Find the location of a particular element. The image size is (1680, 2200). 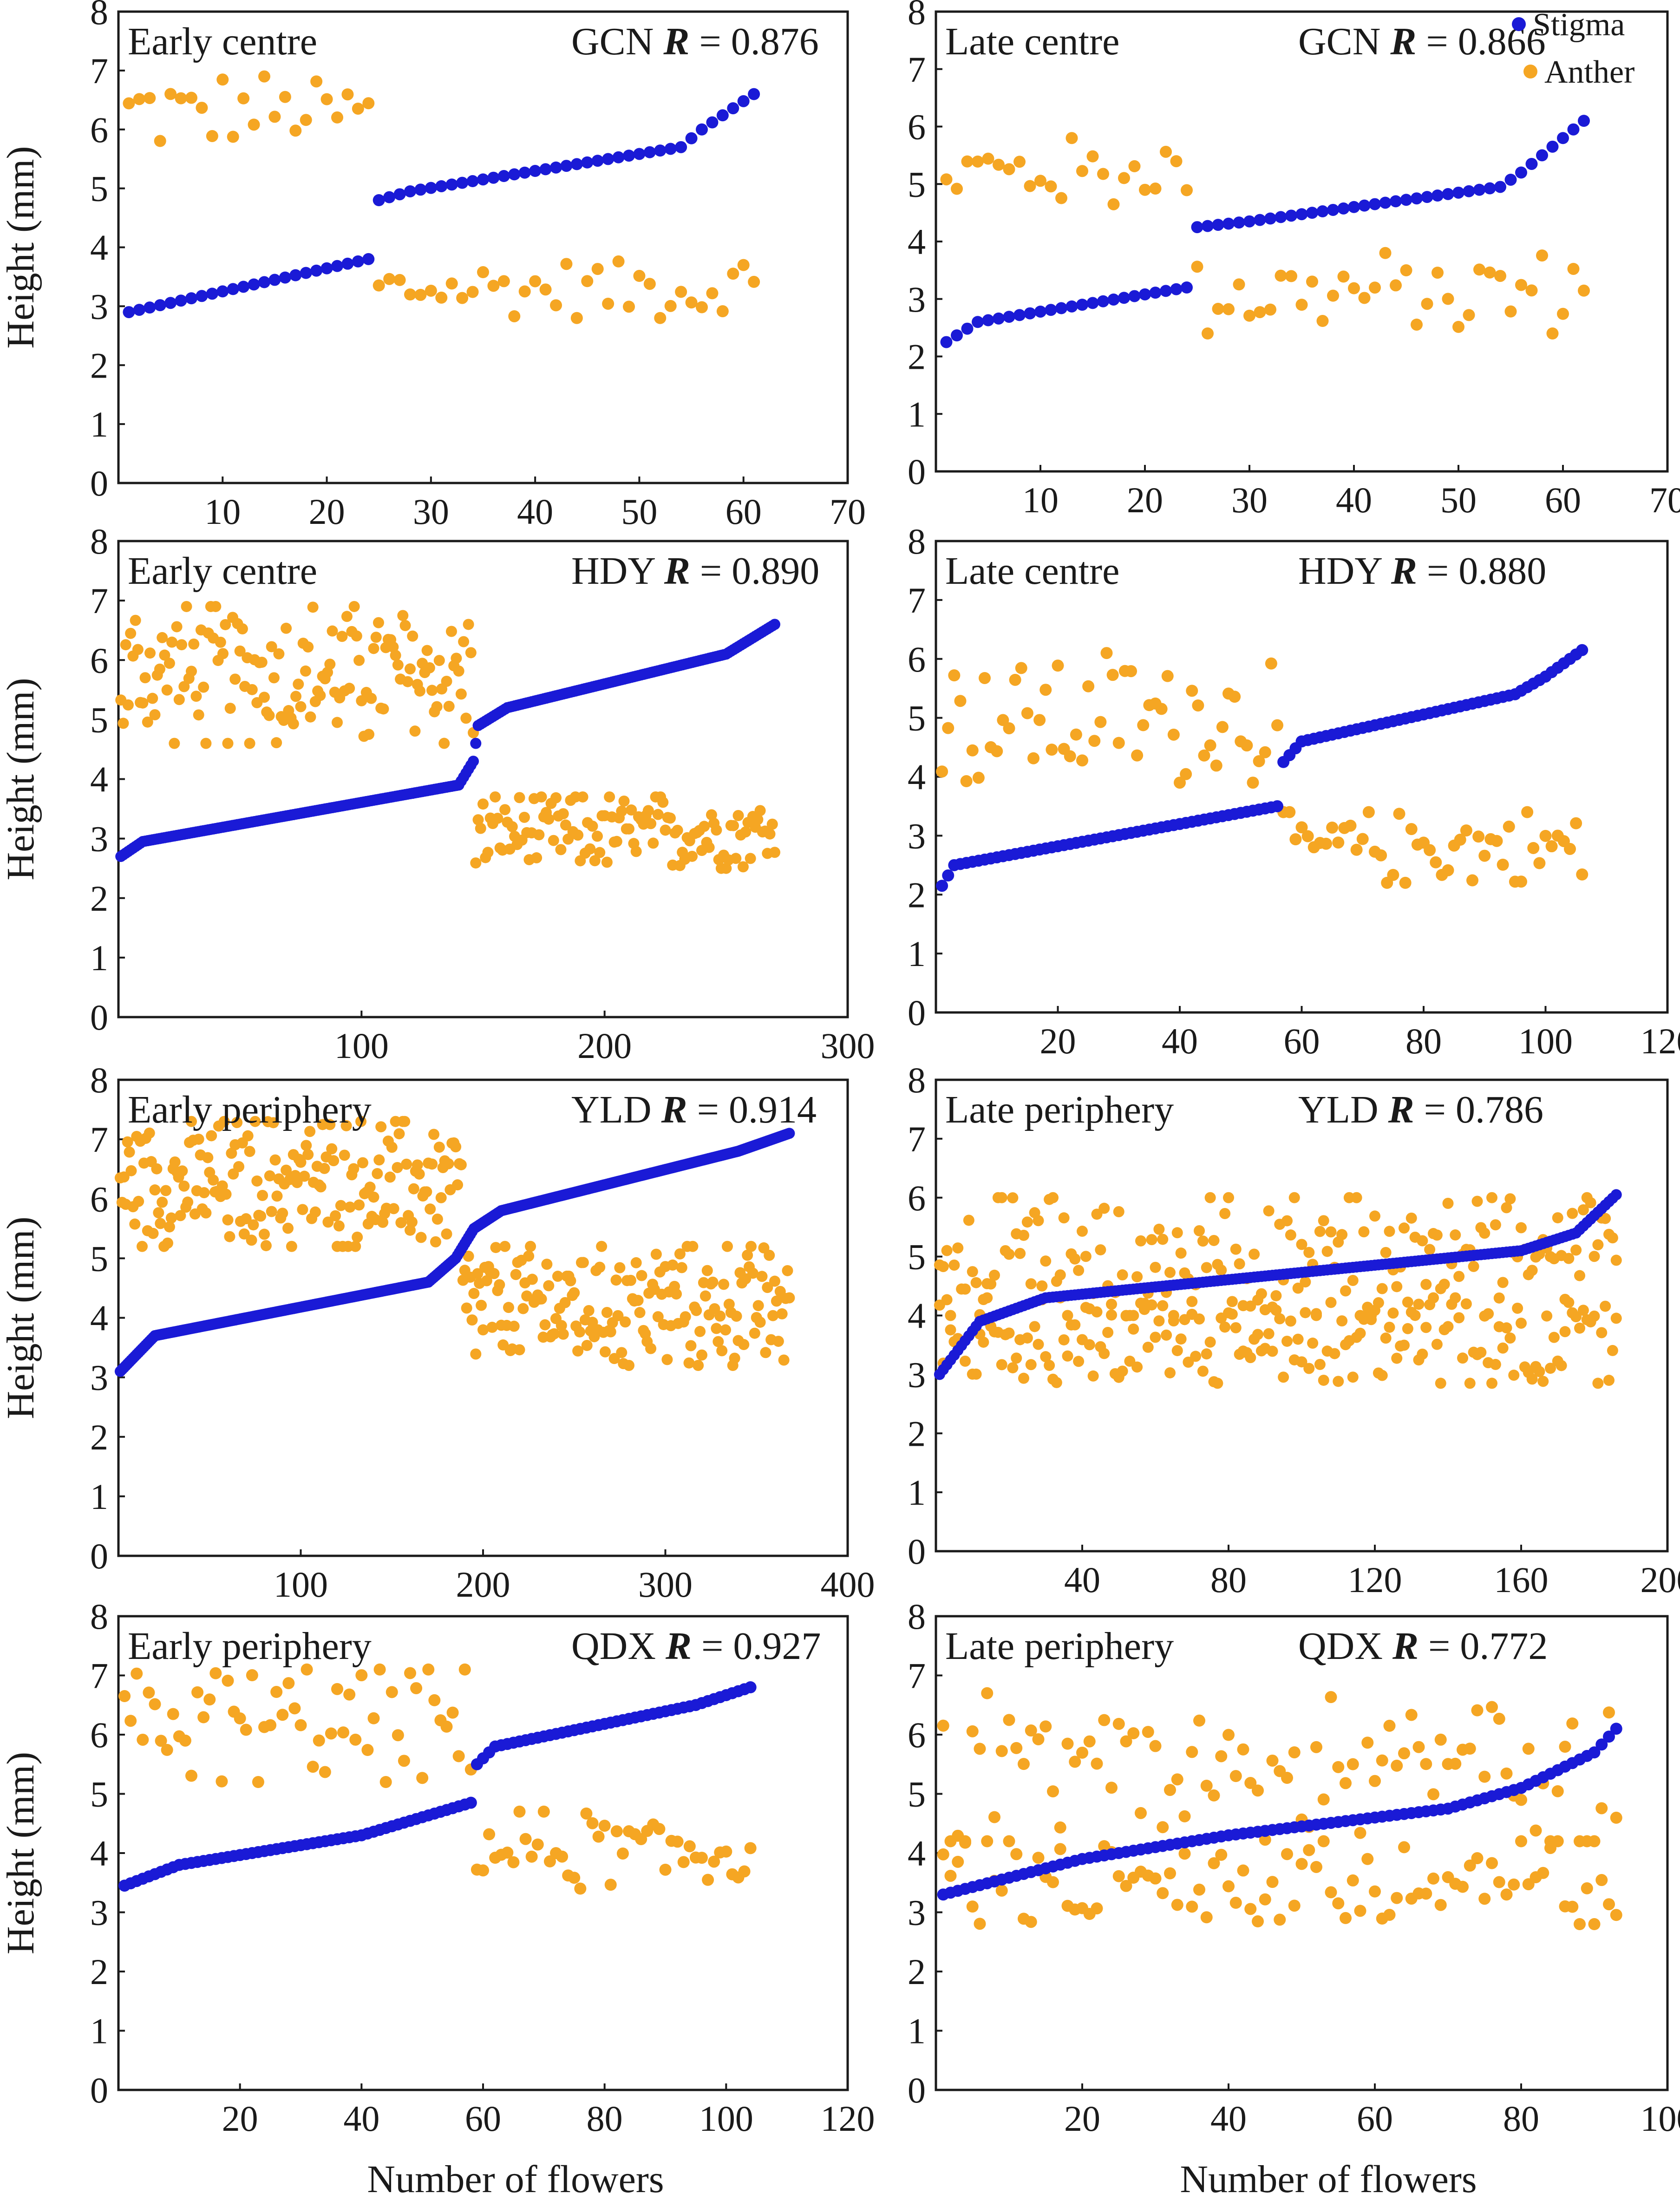

x-tick-label: 120 is located at coordinates (1660, 1041).